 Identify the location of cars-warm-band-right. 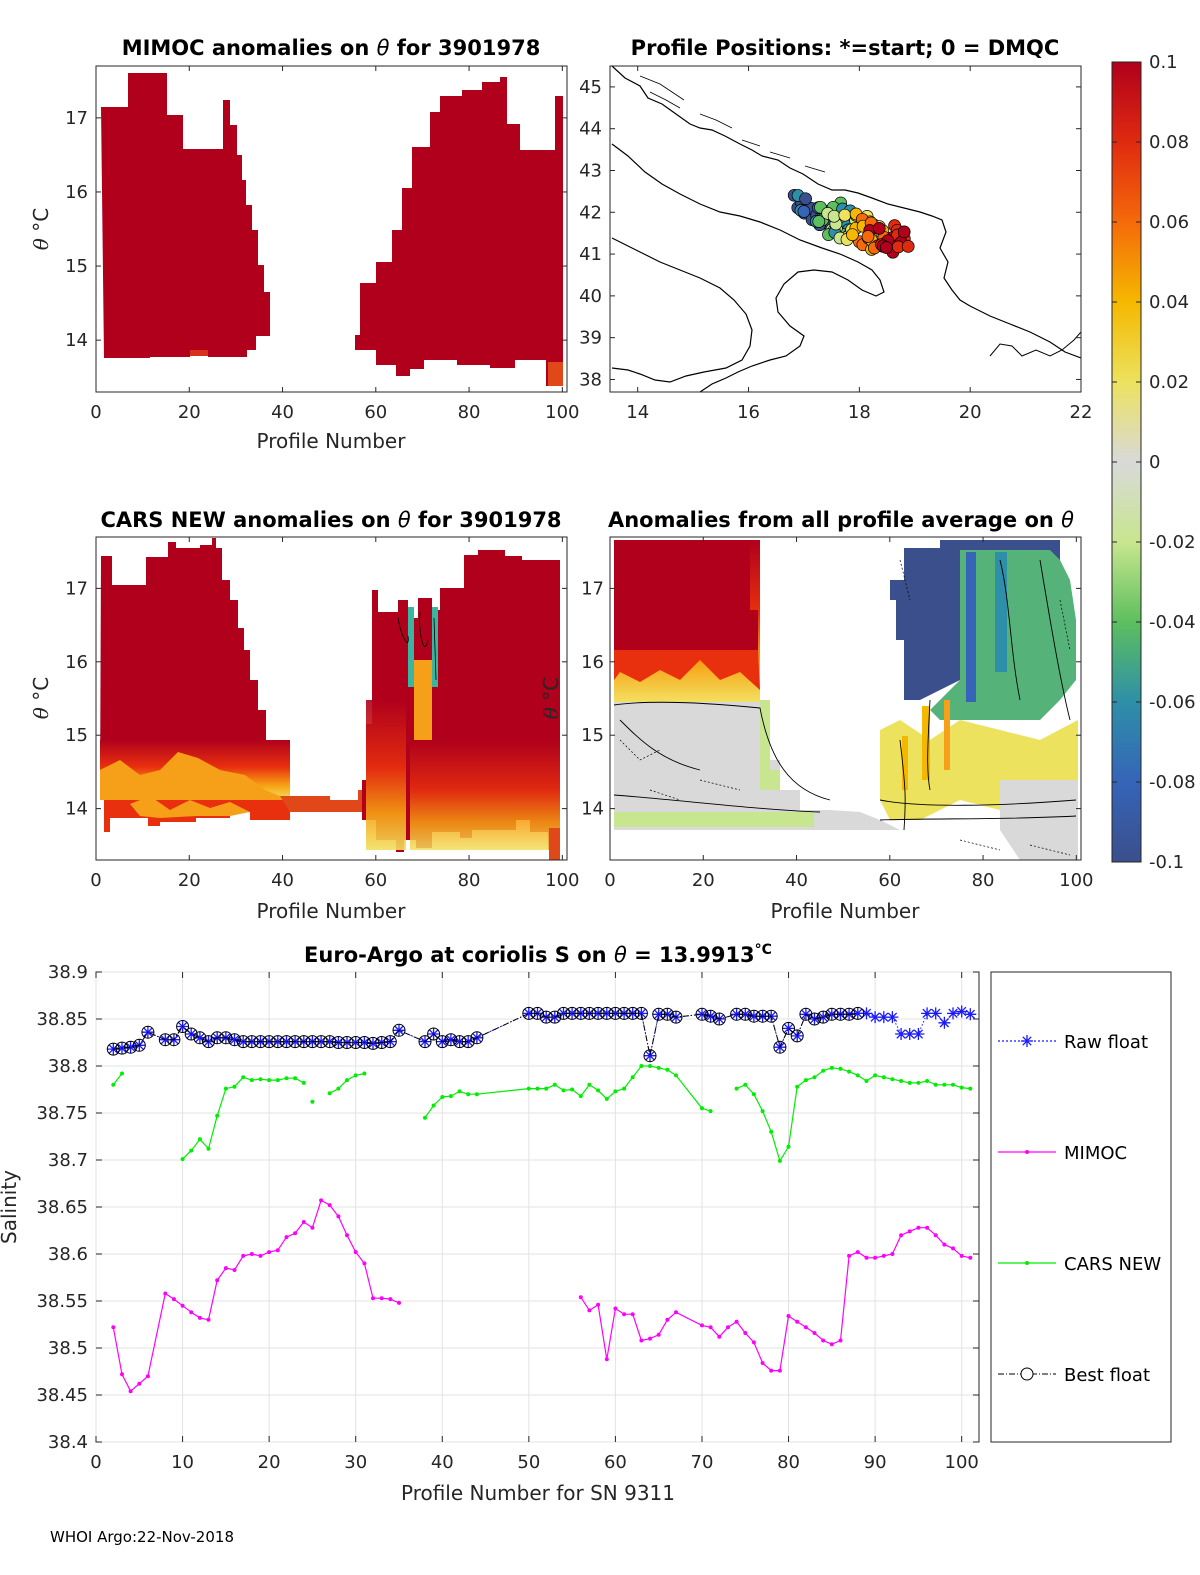
(485, 795).